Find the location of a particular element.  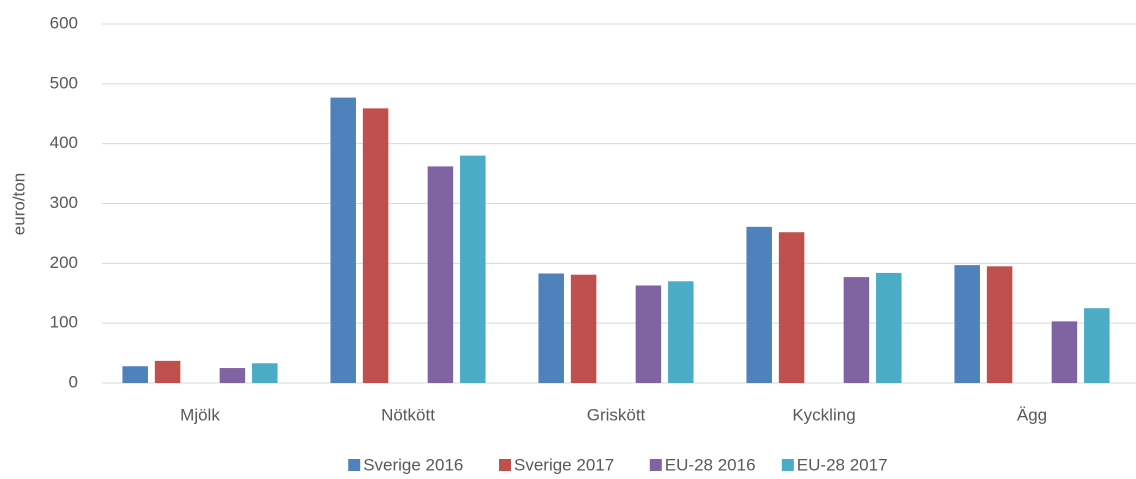

x-tick-label: Griskött is located at coordinates (616, 414).